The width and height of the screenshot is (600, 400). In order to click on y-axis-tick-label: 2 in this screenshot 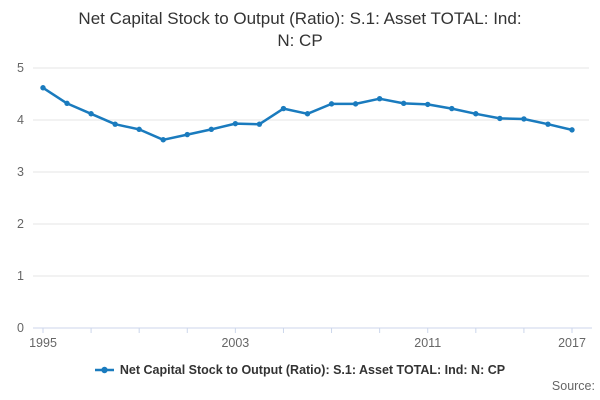, I will do `click(20, 224)`.